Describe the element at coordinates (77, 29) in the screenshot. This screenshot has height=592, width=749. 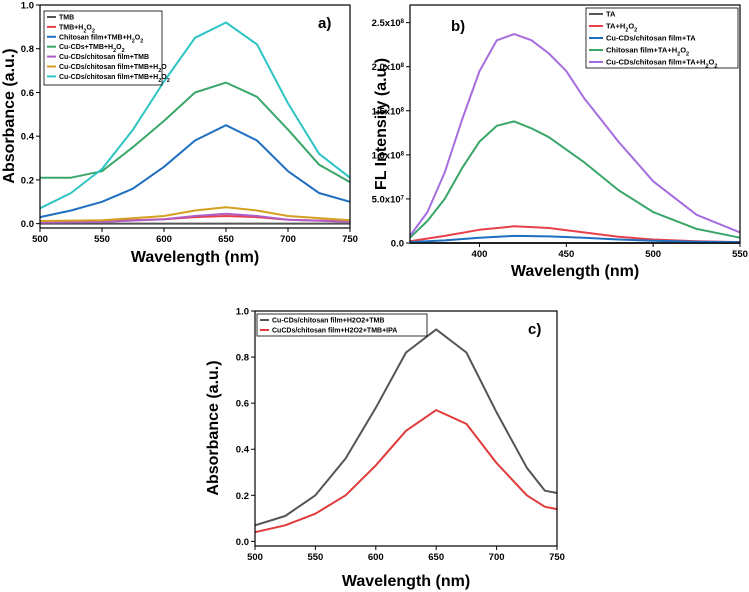
I see `panel-a-legend-label: TMB+H2O2` at that location.